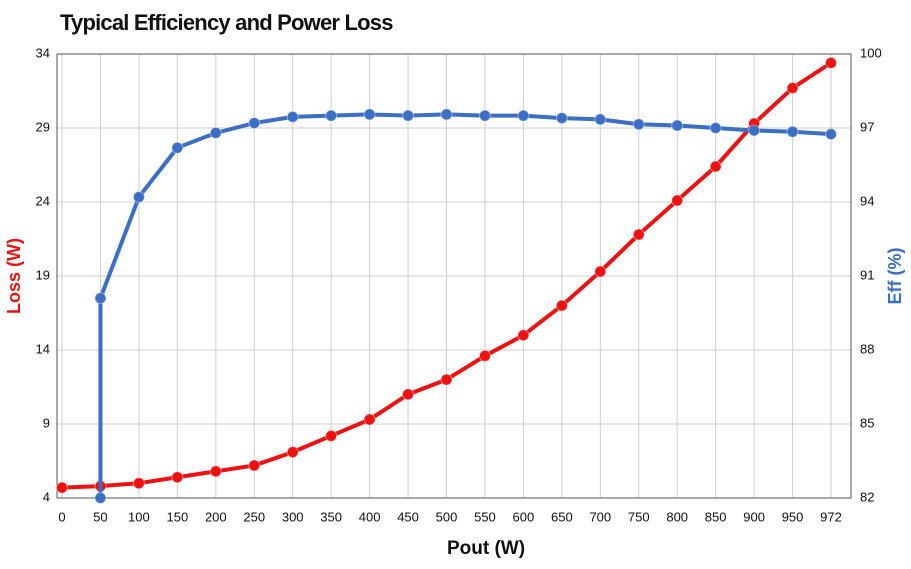  Describe the element at coordinates (43, 274) in the screenshot. I see `y-tick-label: 19` at that location.